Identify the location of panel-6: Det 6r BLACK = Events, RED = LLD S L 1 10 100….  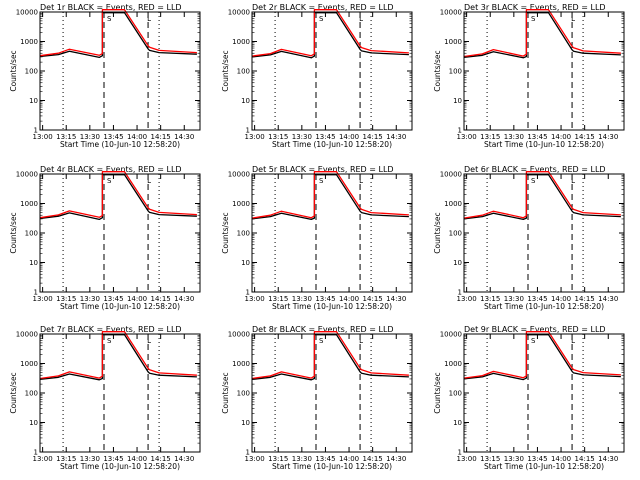
(529, 238).